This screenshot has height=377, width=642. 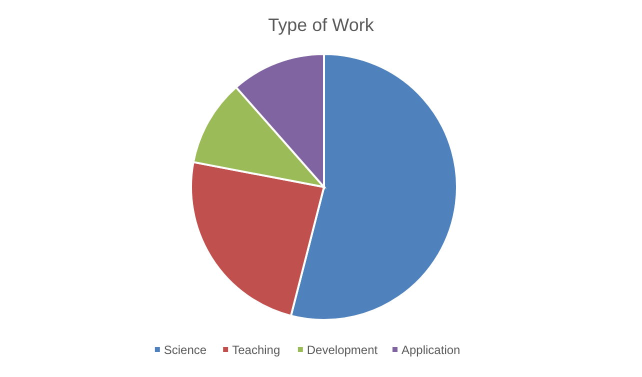 What do you see at coordinates (256, 350) in the screenshot?
I see `legend-label: Teaching` at bounding box center [256, 350].